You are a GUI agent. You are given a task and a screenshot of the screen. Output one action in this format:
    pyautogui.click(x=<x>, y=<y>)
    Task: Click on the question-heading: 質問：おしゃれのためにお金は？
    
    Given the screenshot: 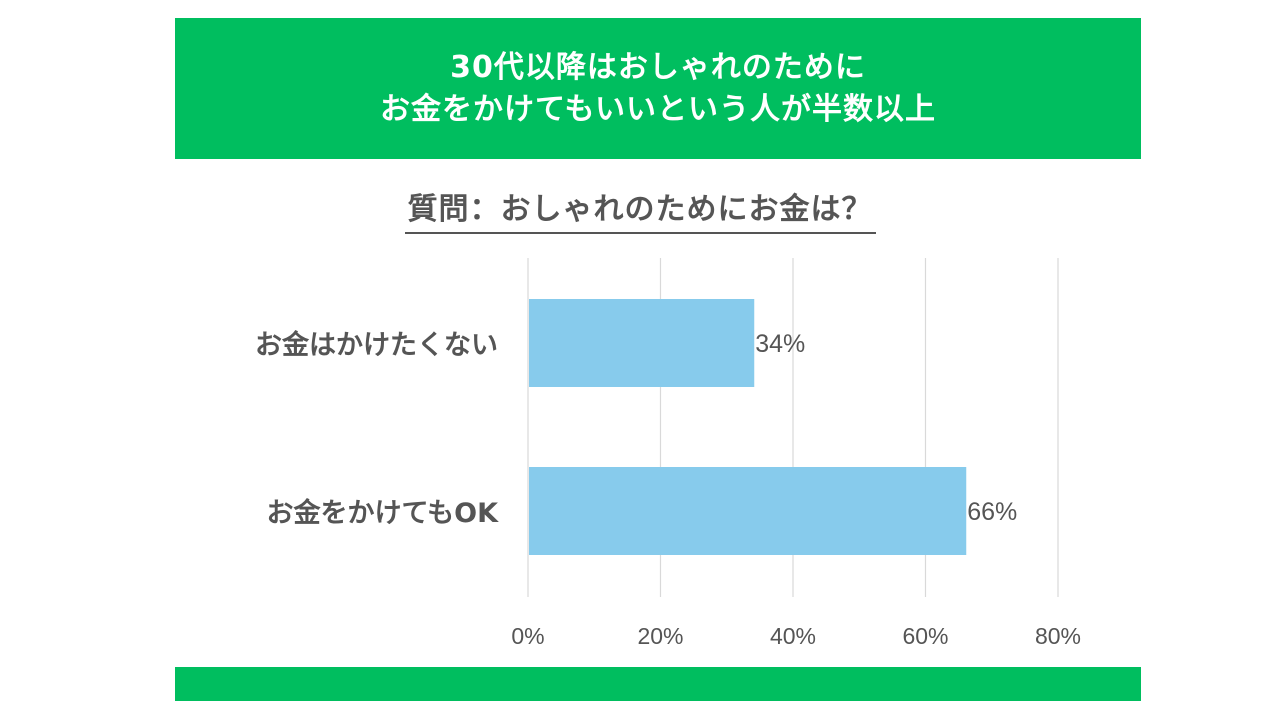 What is the action you would take?
    pyautogui.click(x=640, y=209)
    